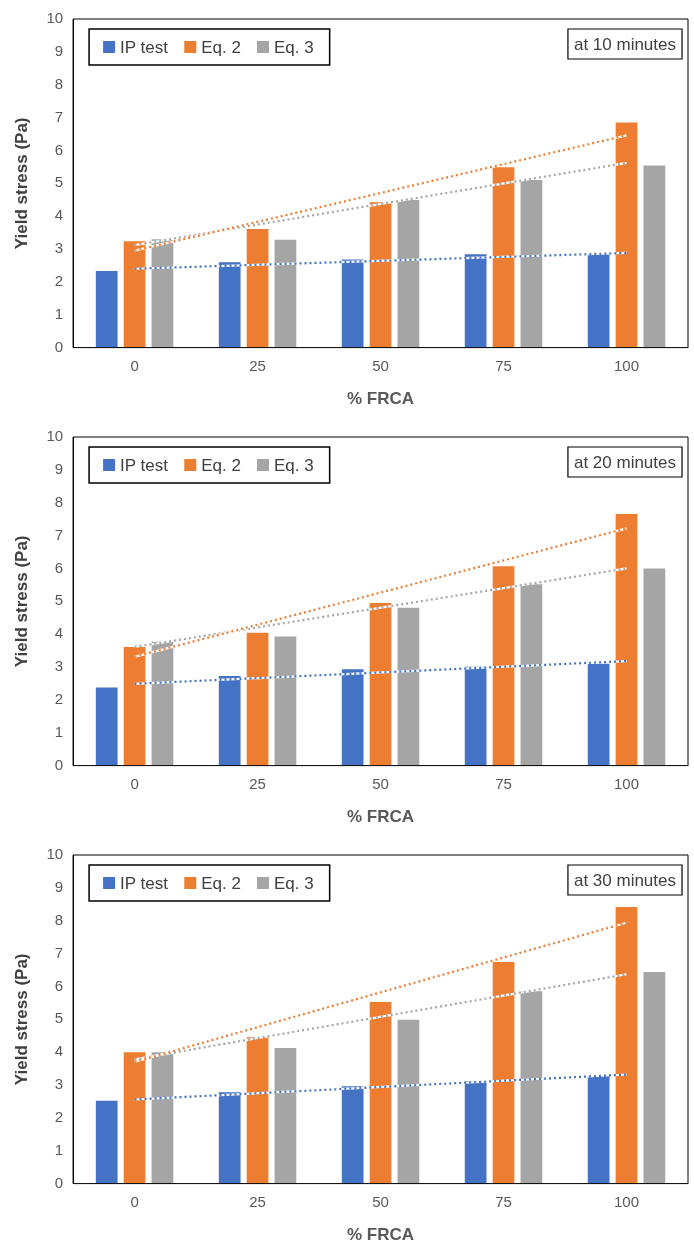 The height and width of the screenshot is (1256, 694). I want to click on annotation: at 10 minutes, so click(624, 44).